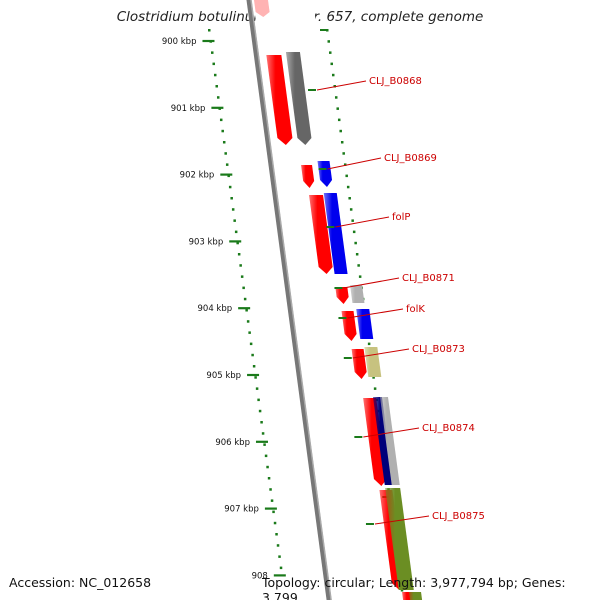  What do you see at coordinates (215, 309) in the screenshot?
I see `ruler-tick-label: 904 kbp` at bounding box center [215, 309].